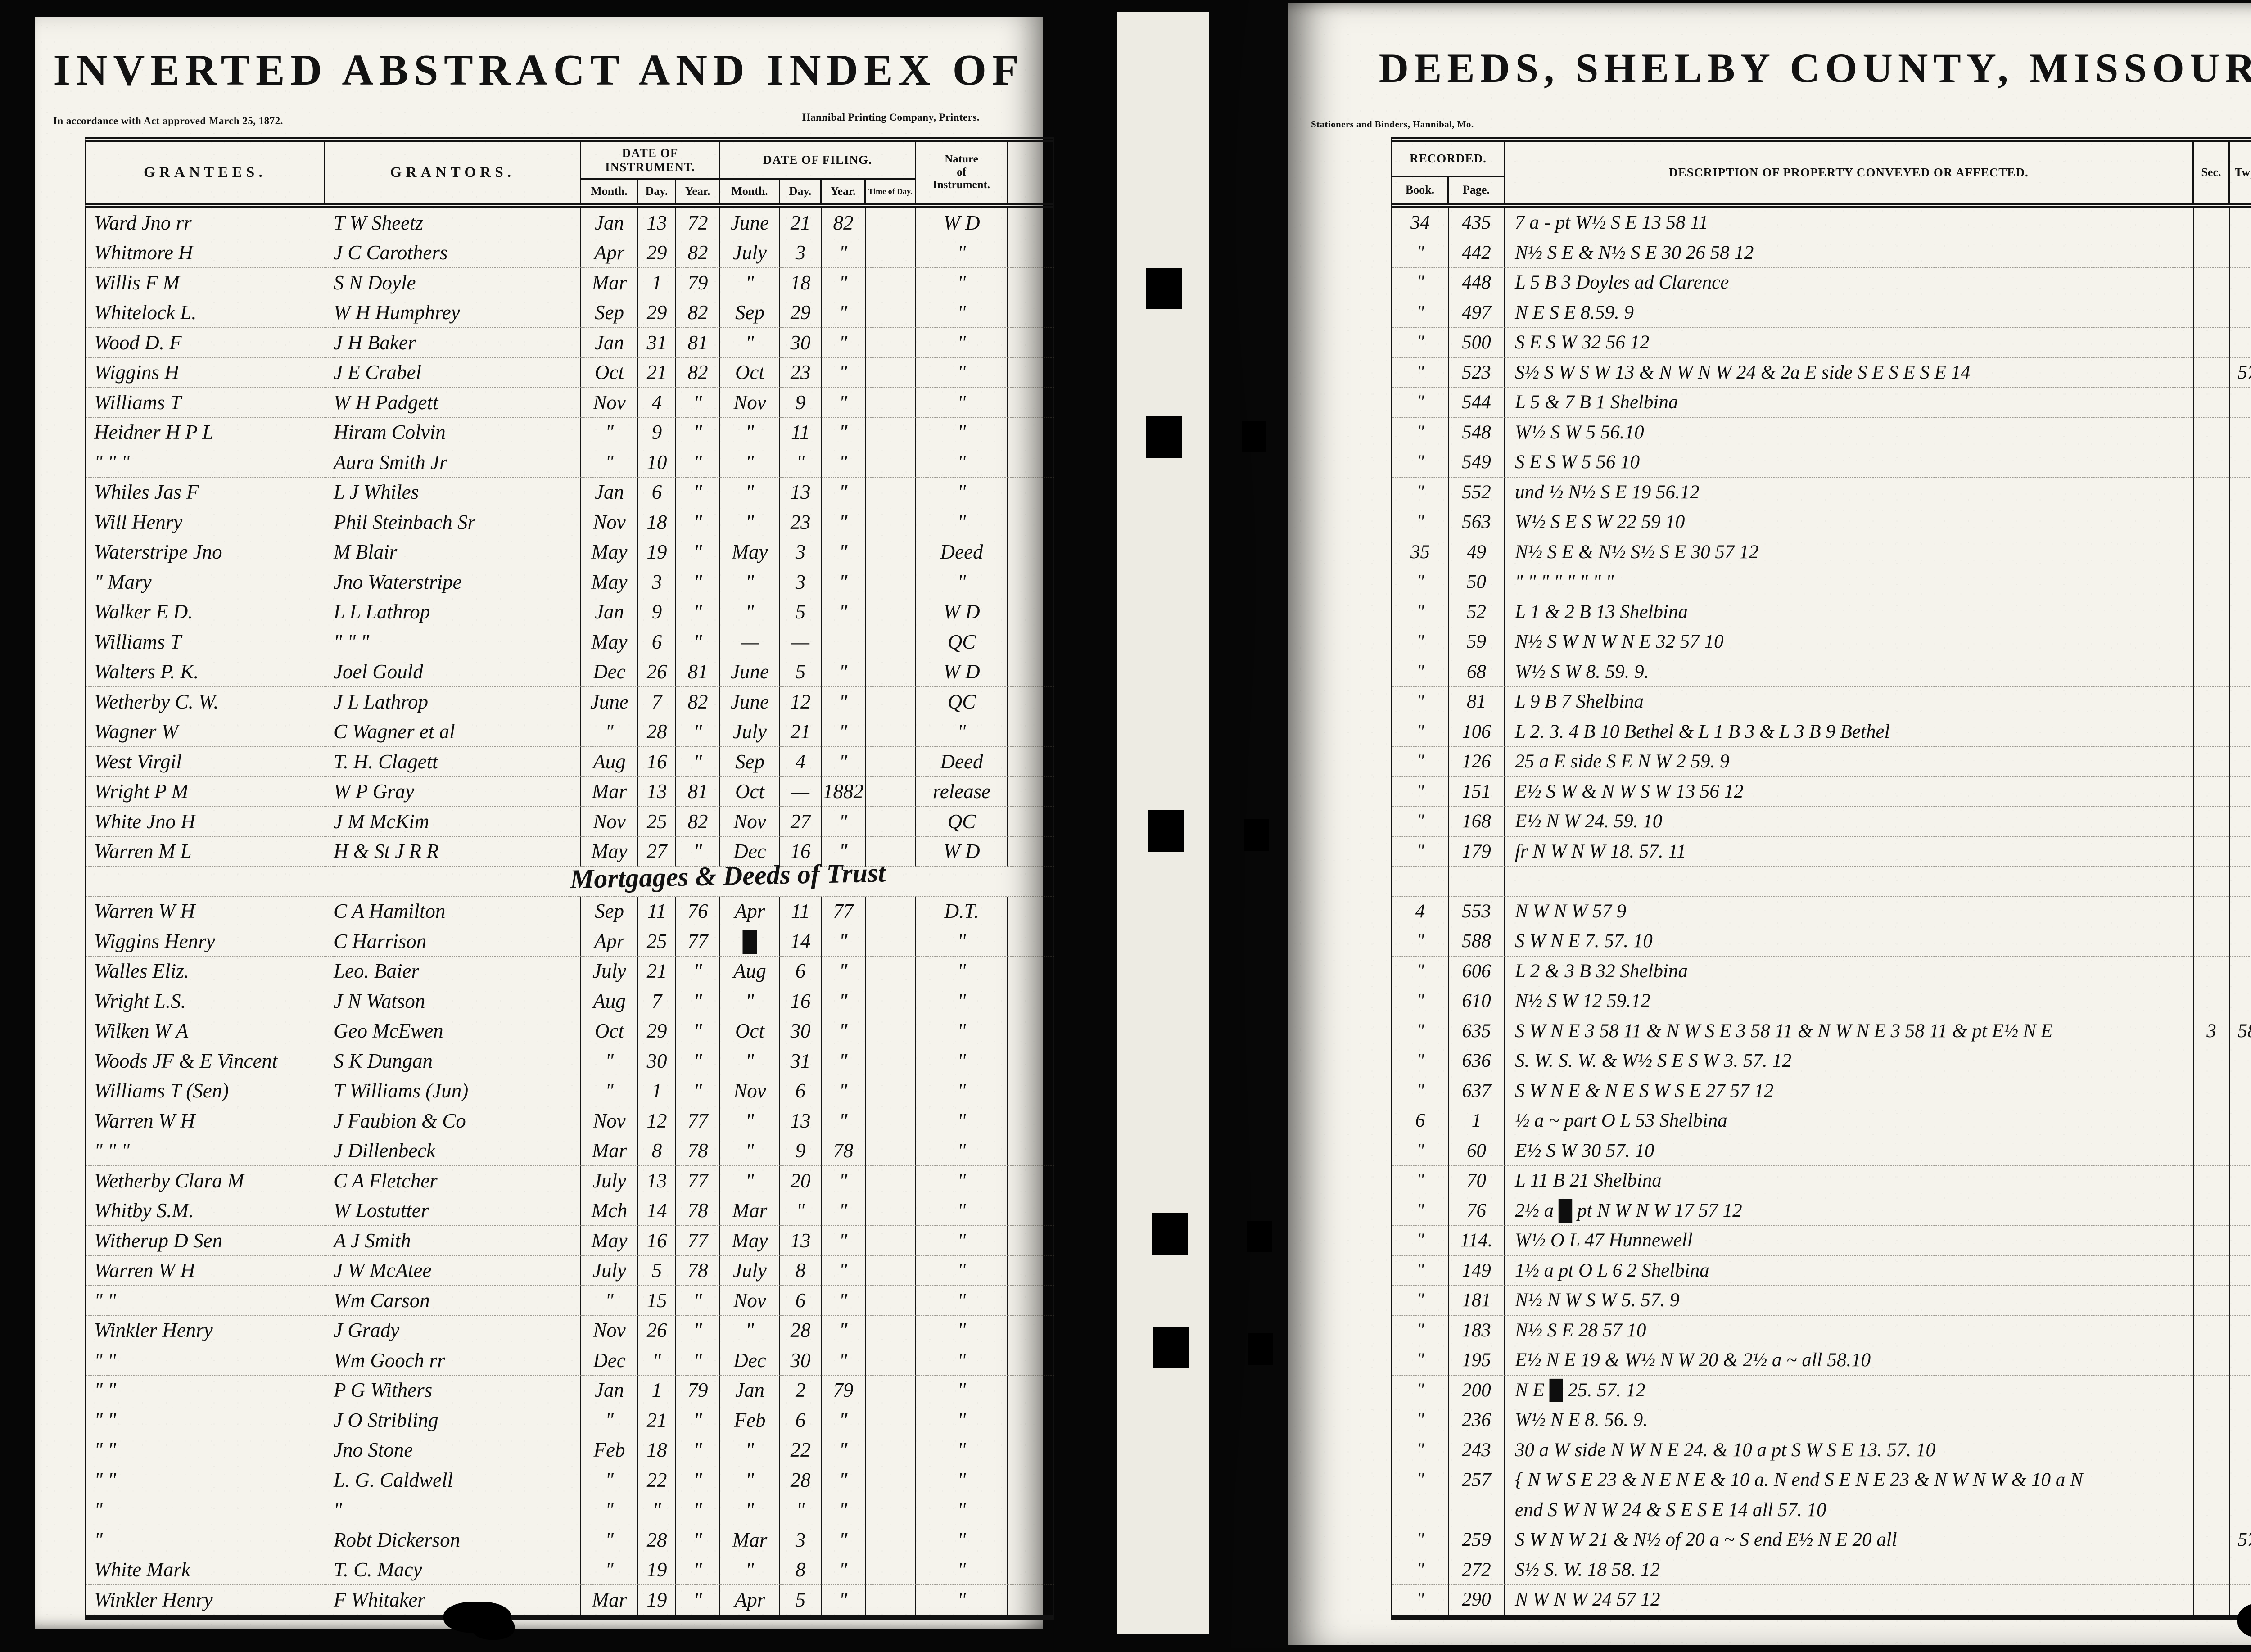 This screenshot has height=1652, width=2251. I want to click on page-cell: 548, so click(1477, 432).